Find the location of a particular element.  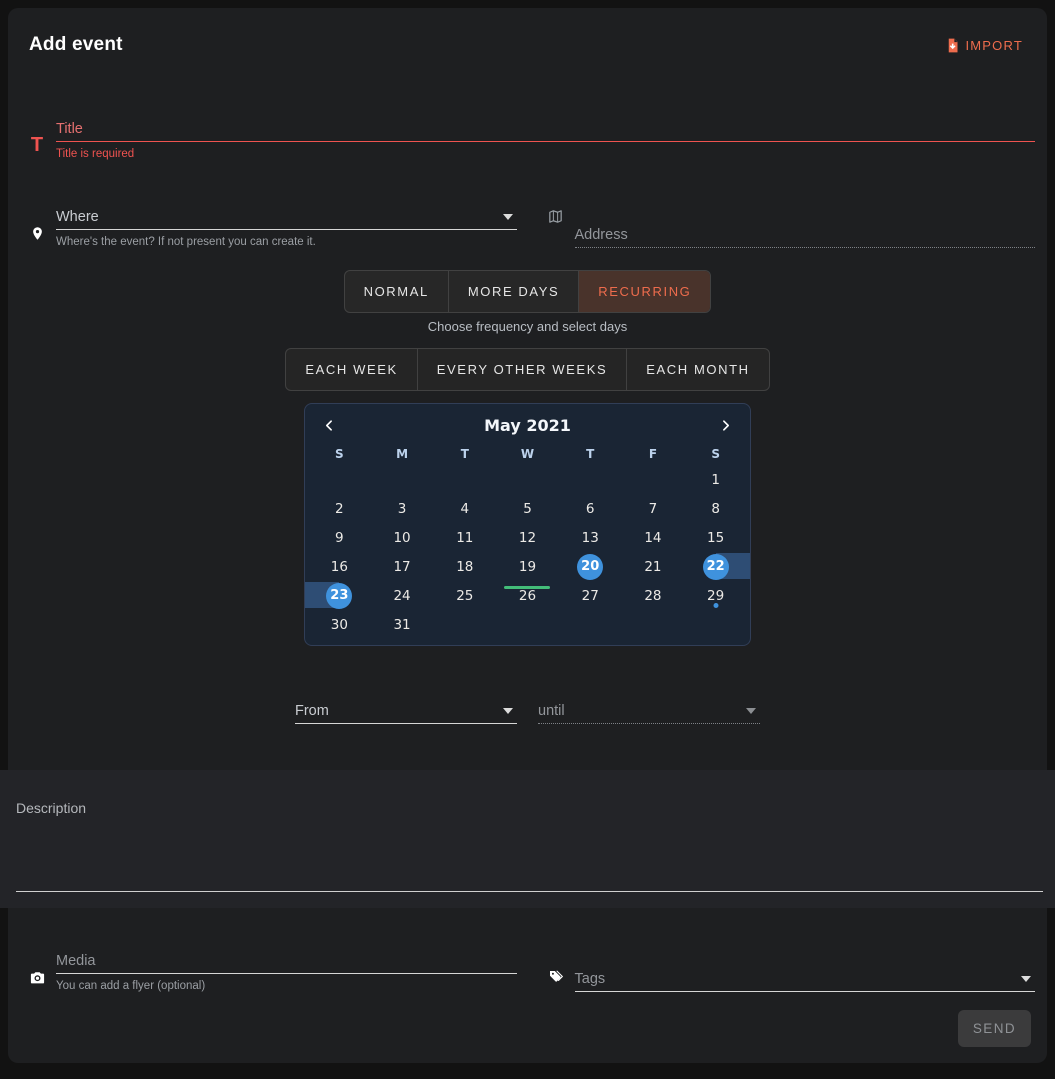

tags-placeholder: Tags is located at coordinates (590, 978).